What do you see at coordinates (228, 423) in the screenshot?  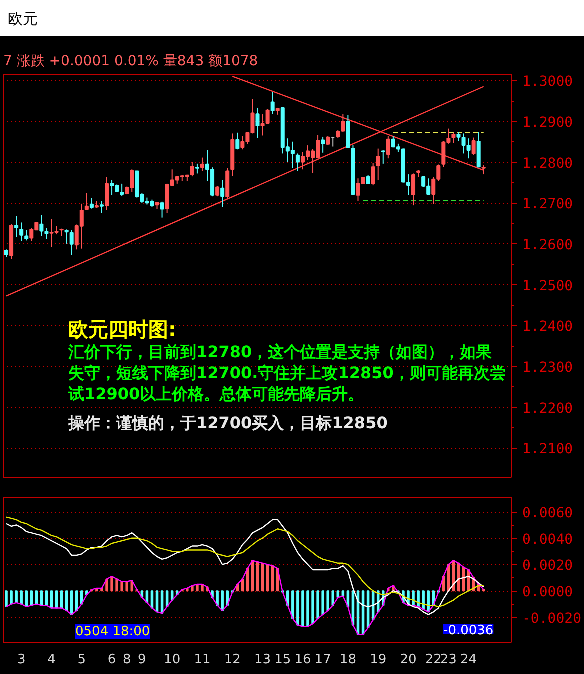 I see `annotation: 操作：谨慎的，于12700买入，目标12850` at bounding box center [228, 423].